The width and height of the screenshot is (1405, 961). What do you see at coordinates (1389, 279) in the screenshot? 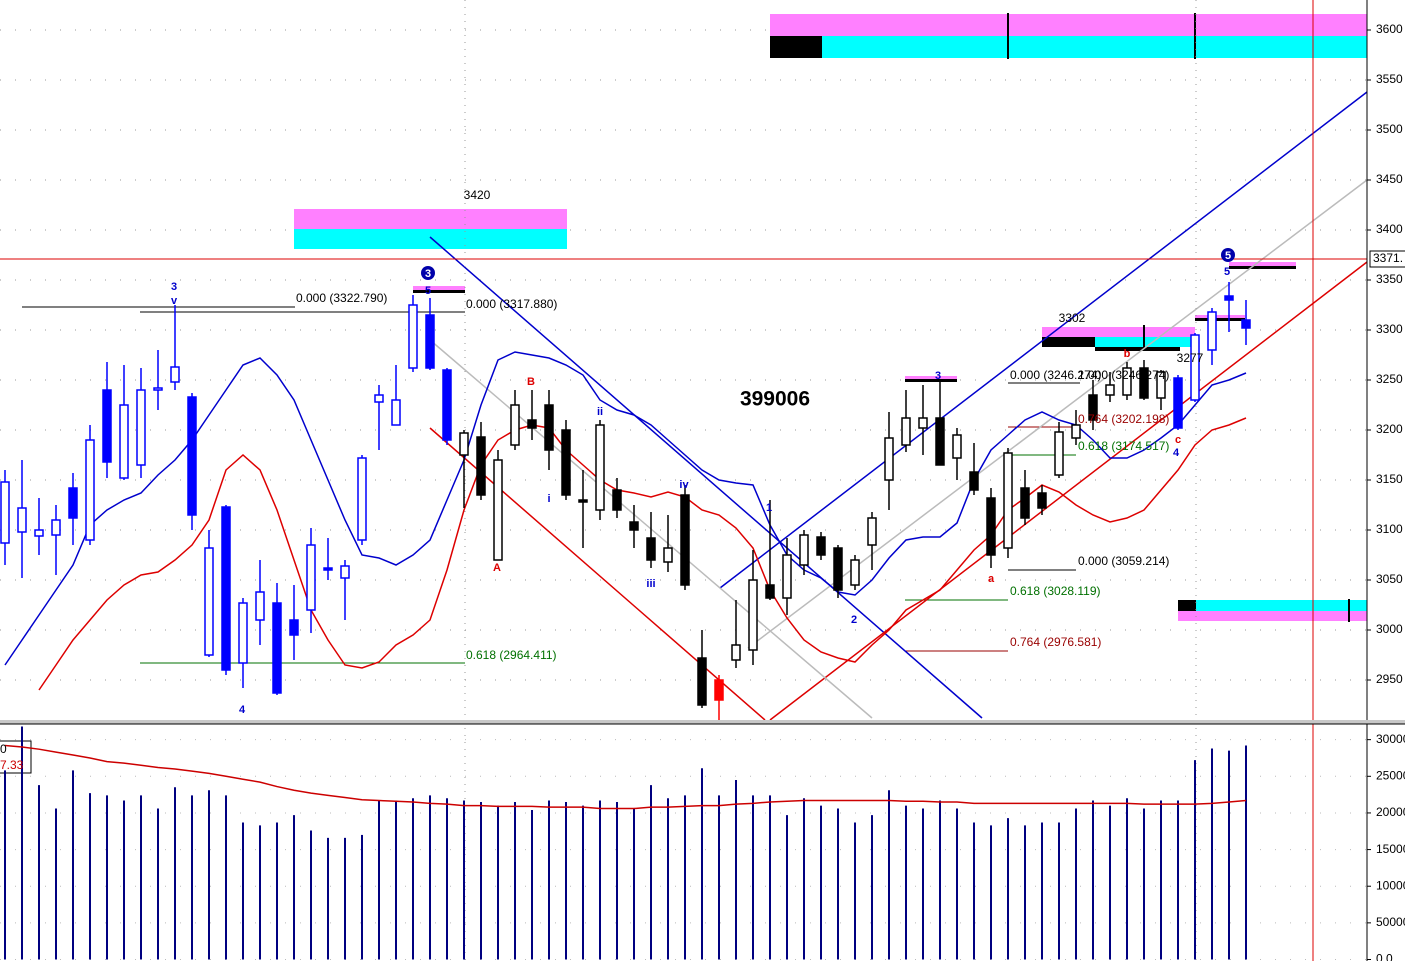
I see `y-tick-label: 3350` at bounding box center [1389, 279].